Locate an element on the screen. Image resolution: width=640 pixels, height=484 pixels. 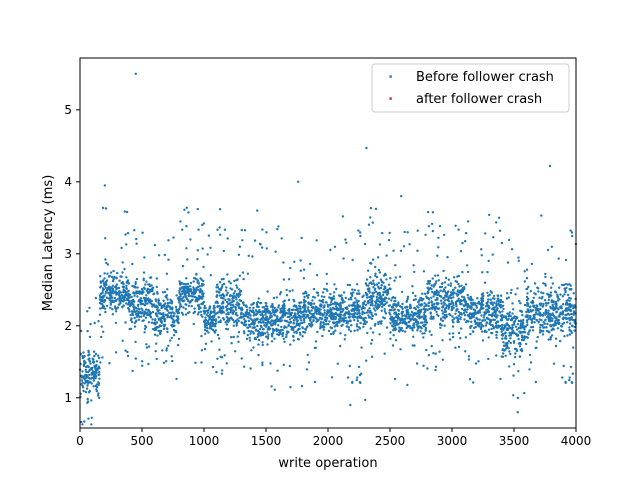
y-tick-label: 3 is located at coordinates (68, 254).